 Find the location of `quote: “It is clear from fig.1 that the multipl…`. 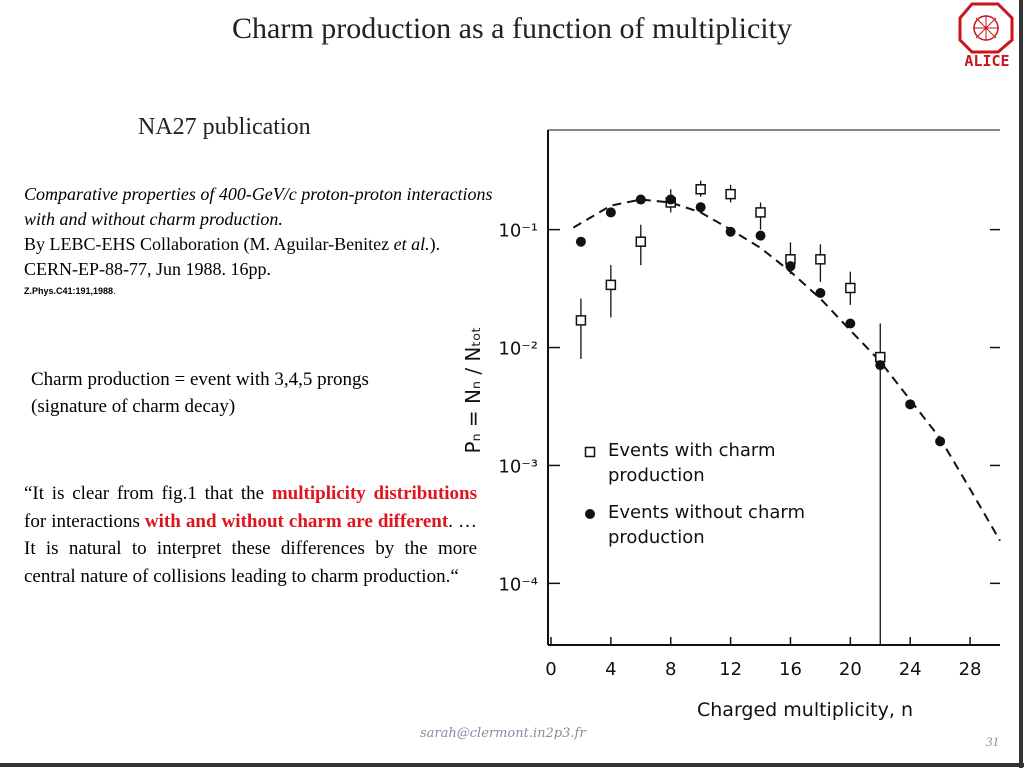

quote: “It is clear from fig.1 that the multipl… is located at coordinates (250, 535).